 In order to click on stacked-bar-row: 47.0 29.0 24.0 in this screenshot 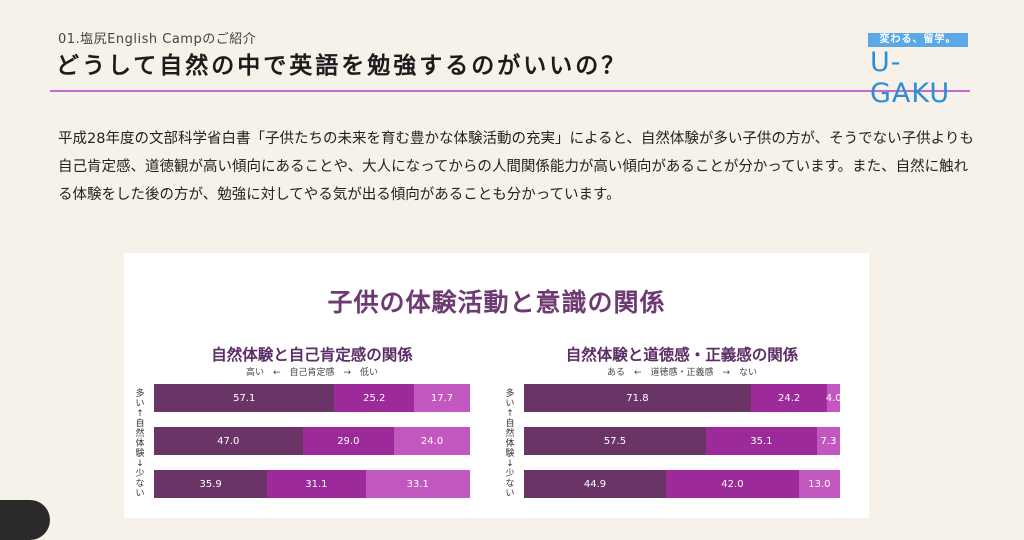, I will do `click(312, 441)`.